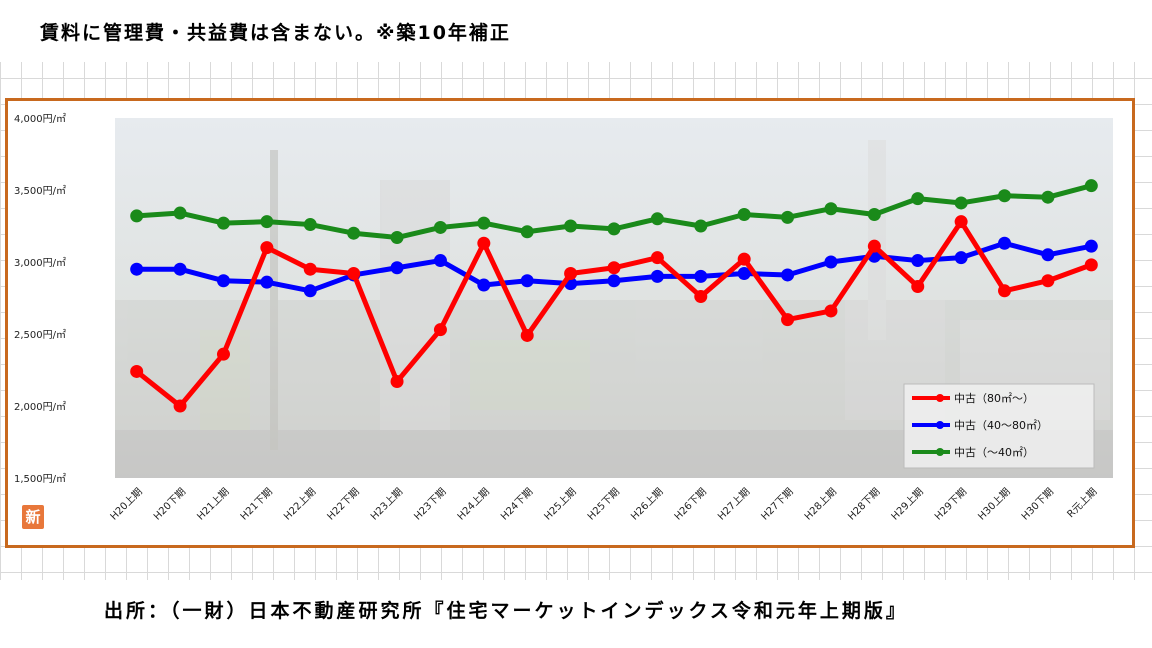  Describe the element at coordinates (343, 504) in the screenshot. I see `x-tick-label: H22下期` at that location.